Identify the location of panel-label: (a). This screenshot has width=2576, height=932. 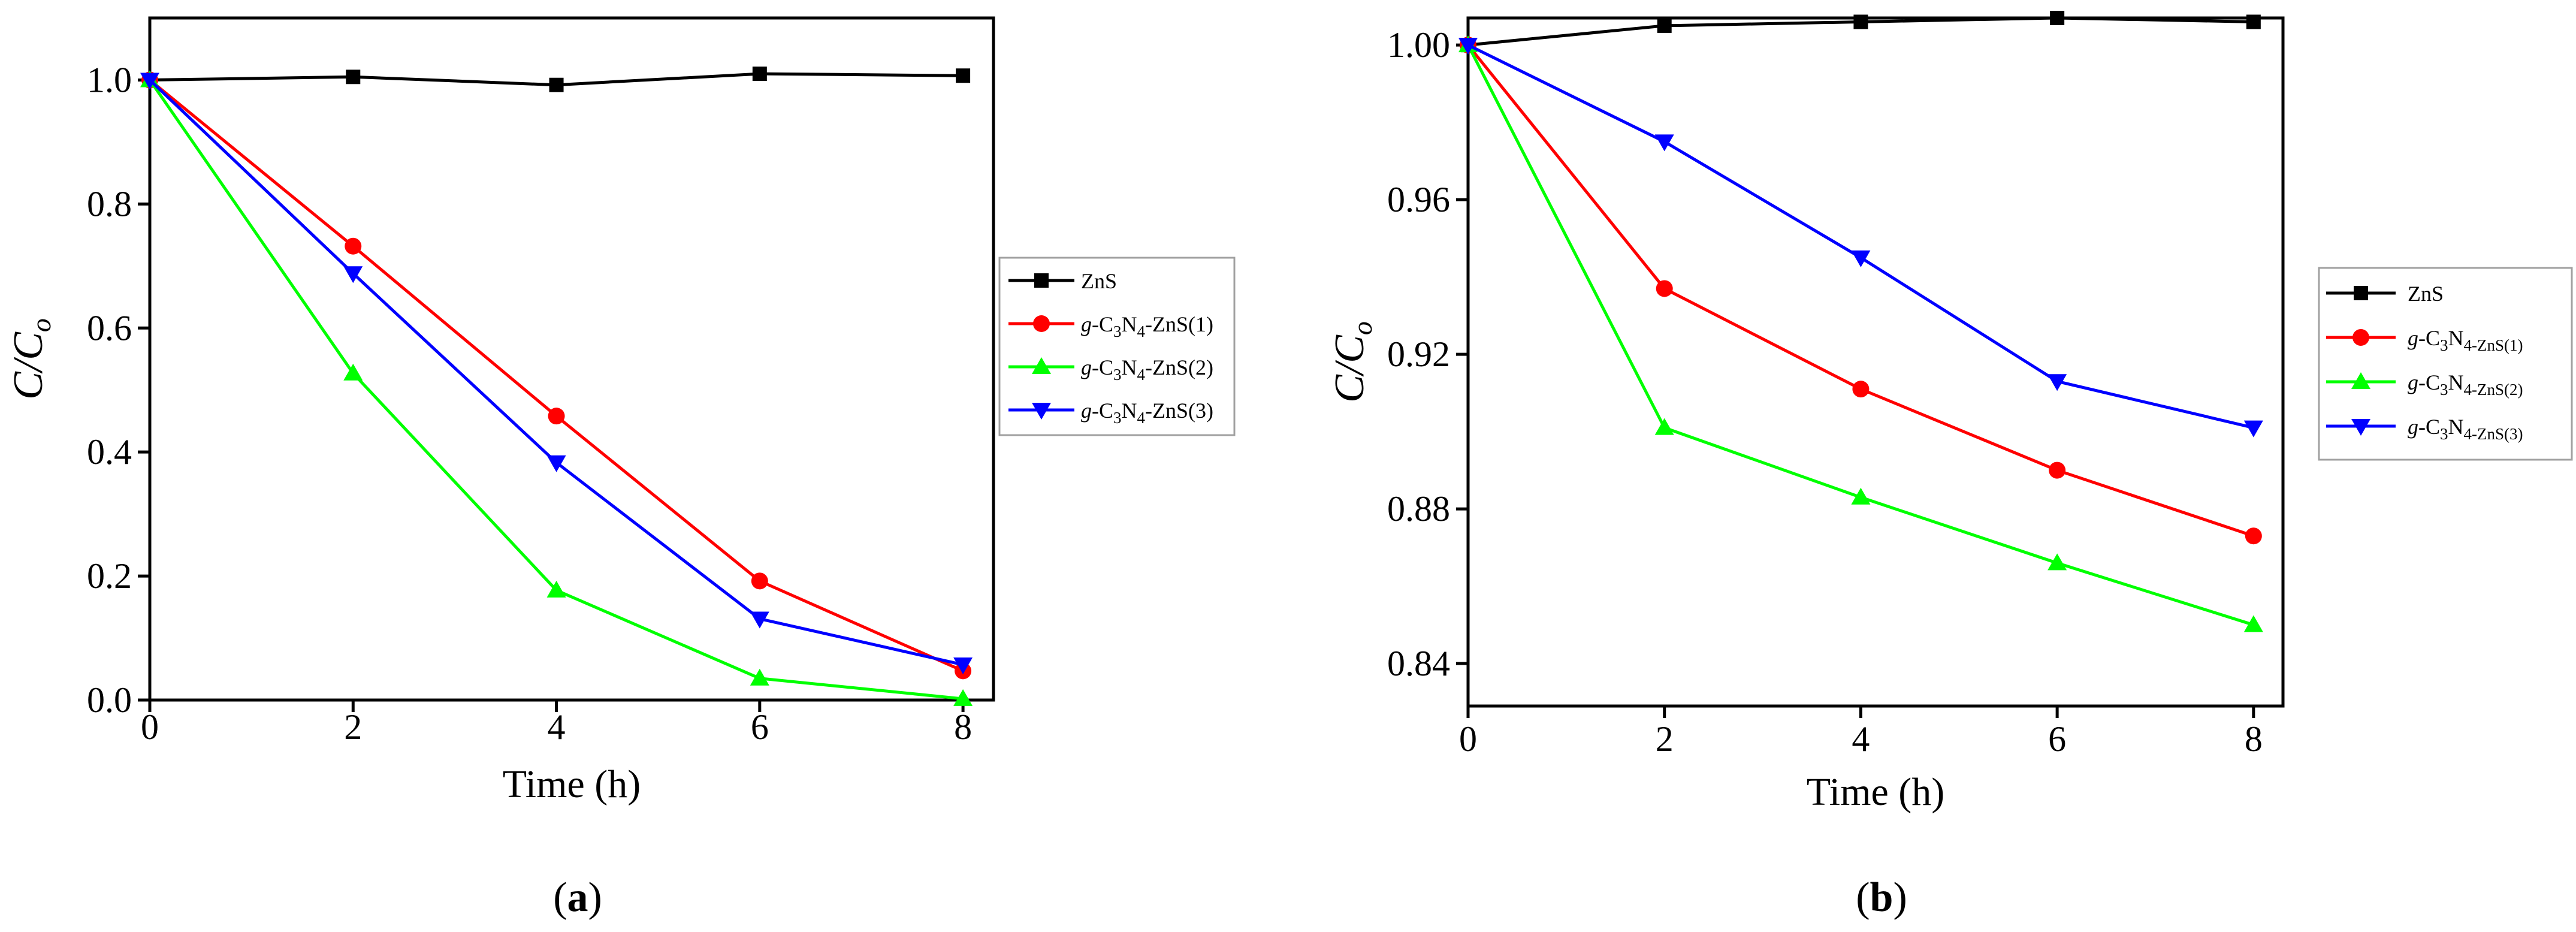
(578, 897).